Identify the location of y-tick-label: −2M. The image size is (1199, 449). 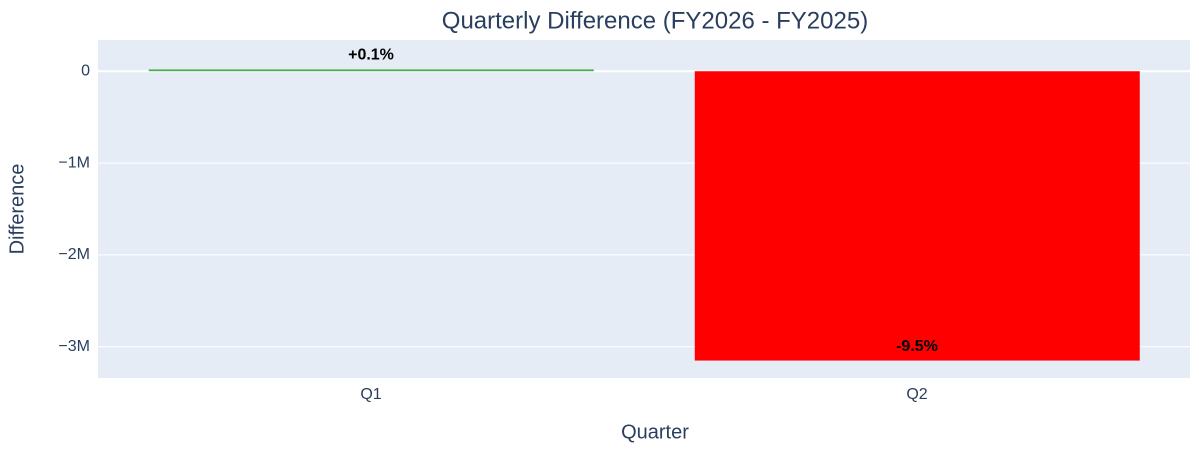
(74, 254).